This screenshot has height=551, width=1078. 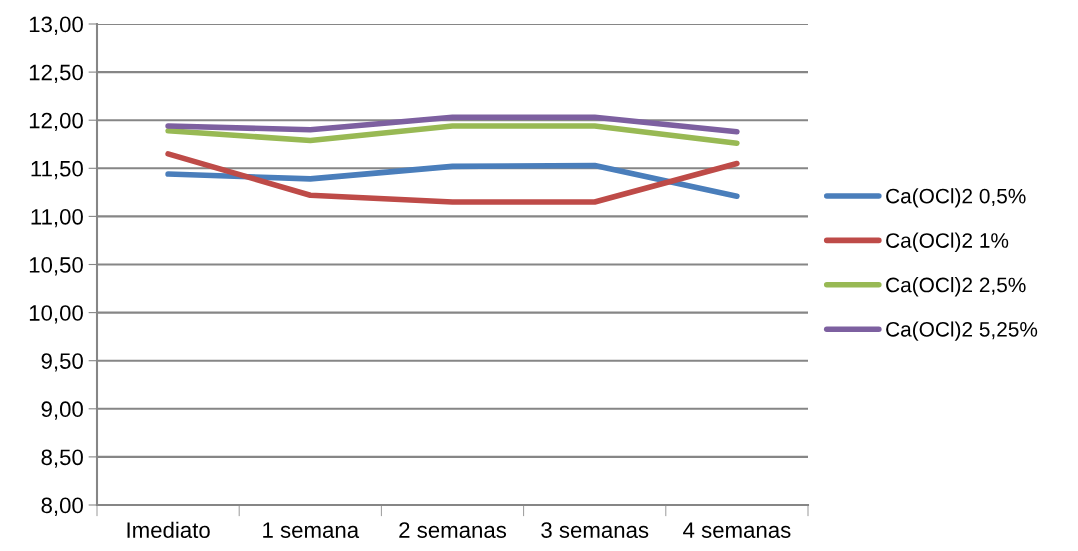 What do you see at coordinates (947, 242) in the screenshot?
I see `legend-label: Ca(OCl)2 1%` at bounding box center [947, 242].